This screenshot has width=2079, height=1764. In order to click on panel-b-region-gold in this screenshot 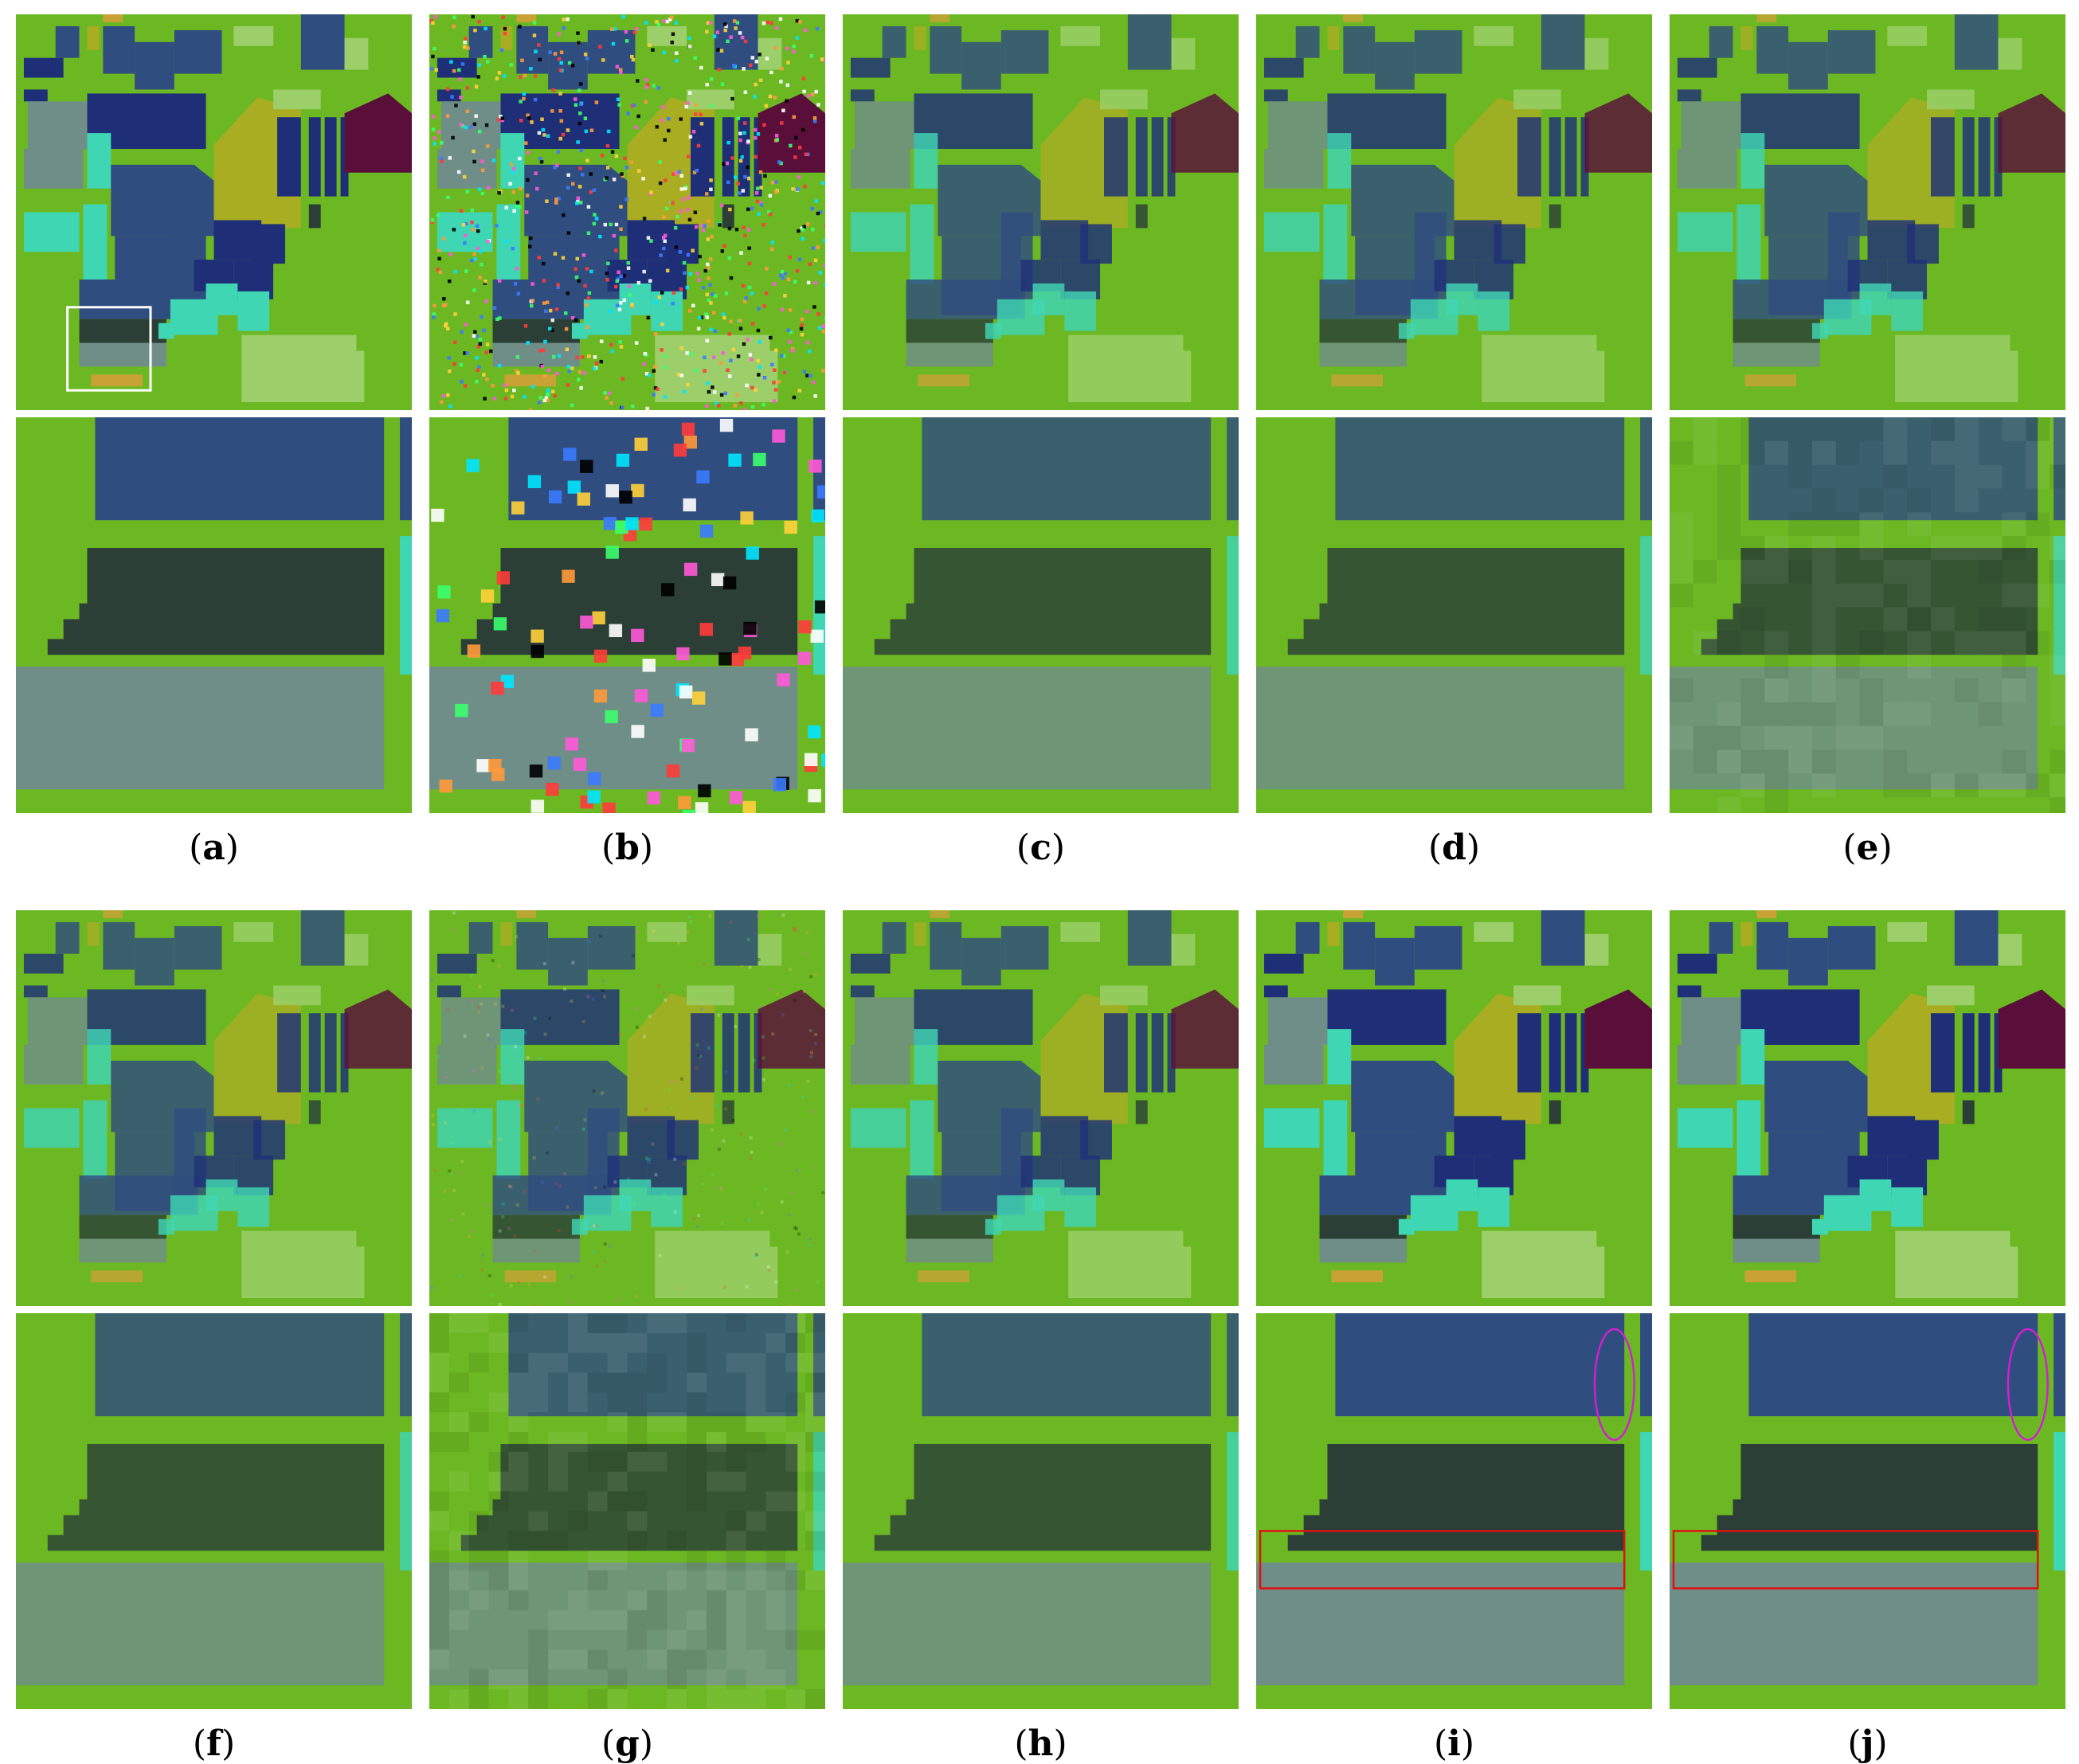, I will do `click(530, 381)`.